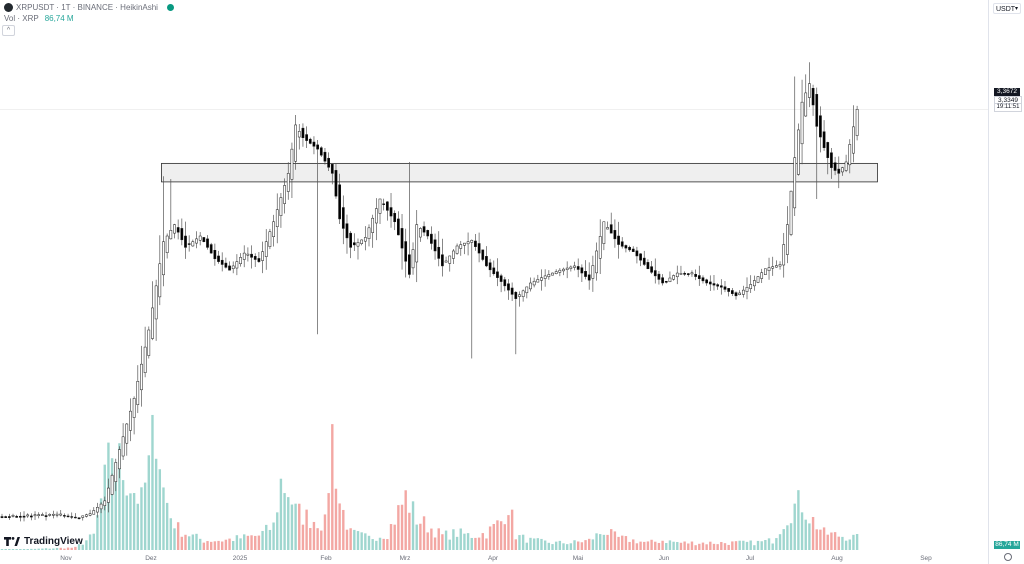 Image resolution: width=1024 pixels, height=564 pixels. Describe the element at coordinates (1008, 557) in the screenshot. I see `gear-icon` at that location.